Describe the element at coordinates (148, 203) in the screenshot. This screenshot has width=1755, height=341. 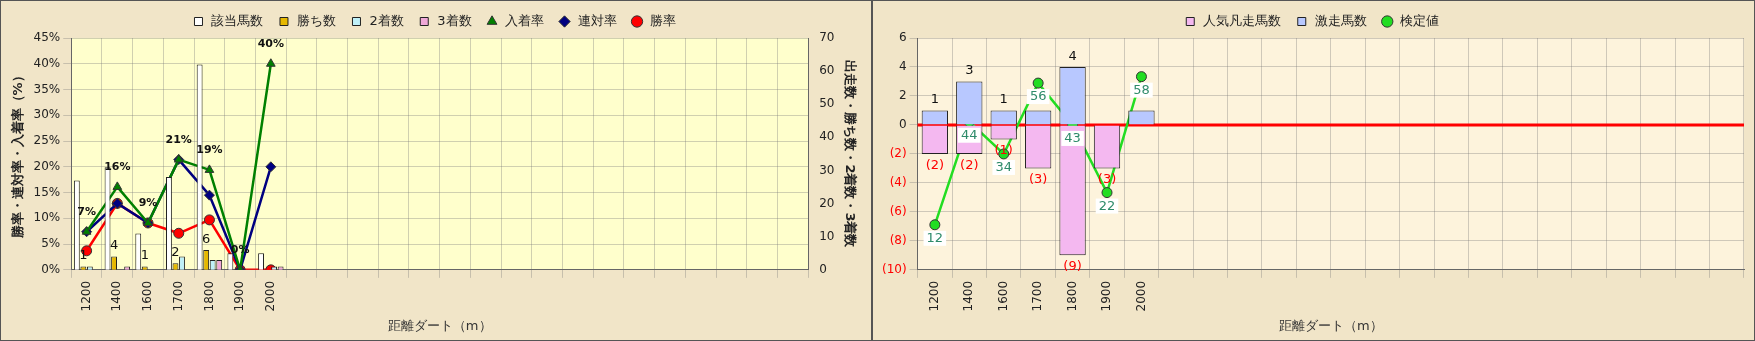
I see `data-label: 9%` at that location.